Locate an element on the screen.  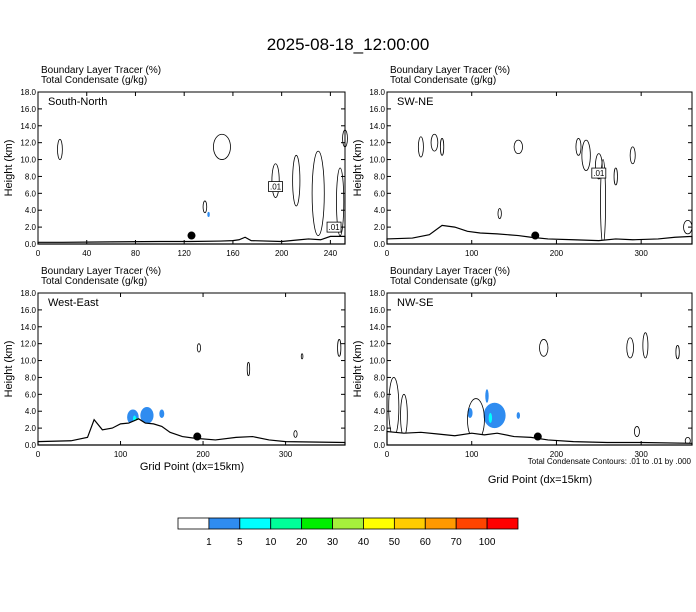
colorbar-label: 100 is located at coordinates (487, 542).